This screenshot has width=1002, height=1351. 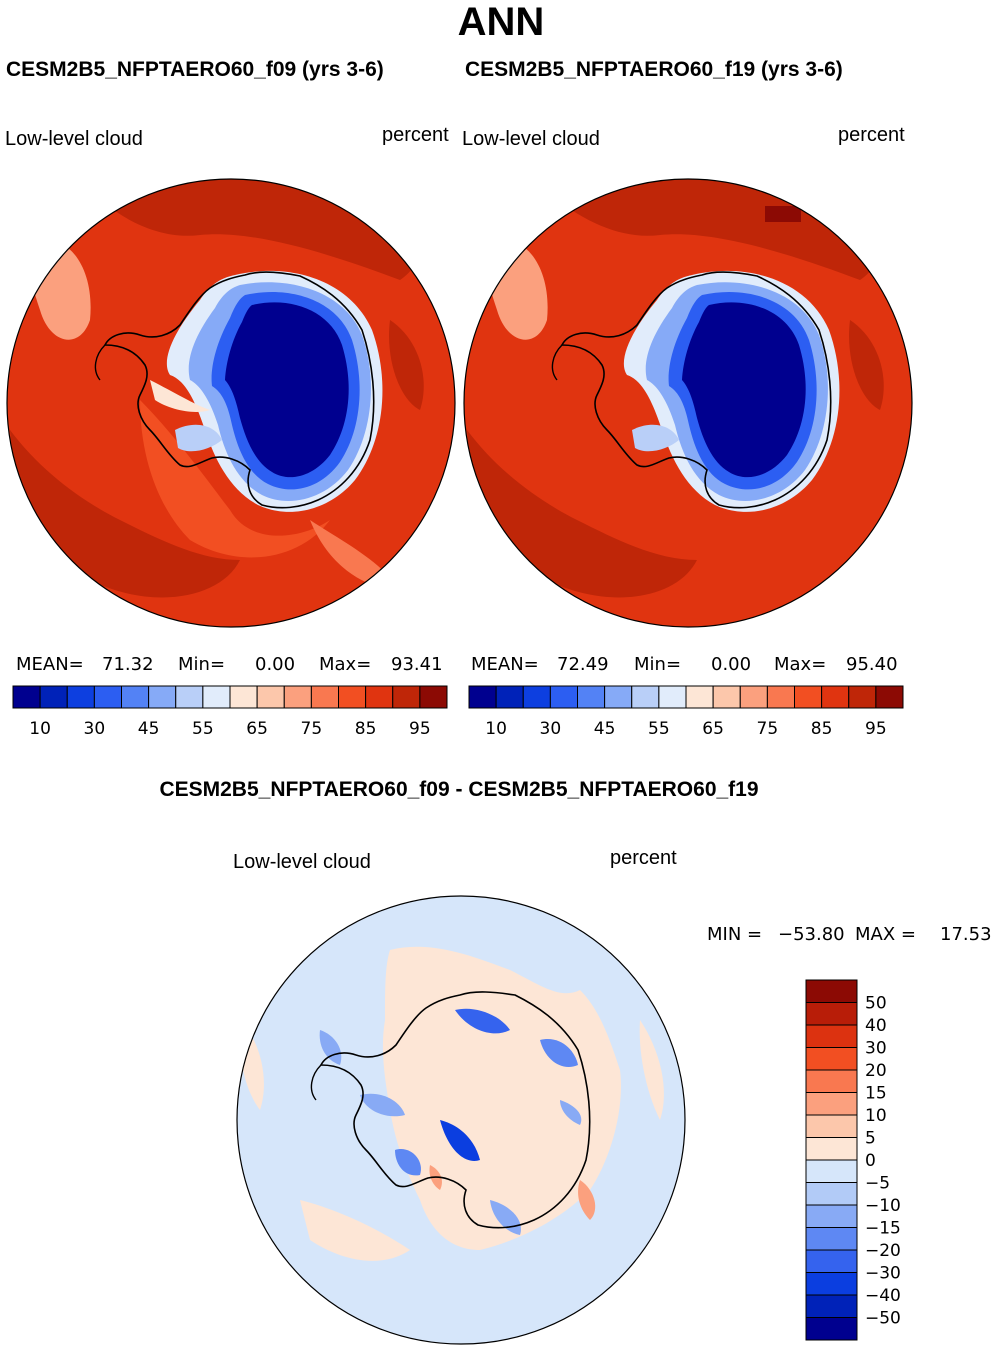 I want to click on panel2-coastline, so click(x=696, y=390).